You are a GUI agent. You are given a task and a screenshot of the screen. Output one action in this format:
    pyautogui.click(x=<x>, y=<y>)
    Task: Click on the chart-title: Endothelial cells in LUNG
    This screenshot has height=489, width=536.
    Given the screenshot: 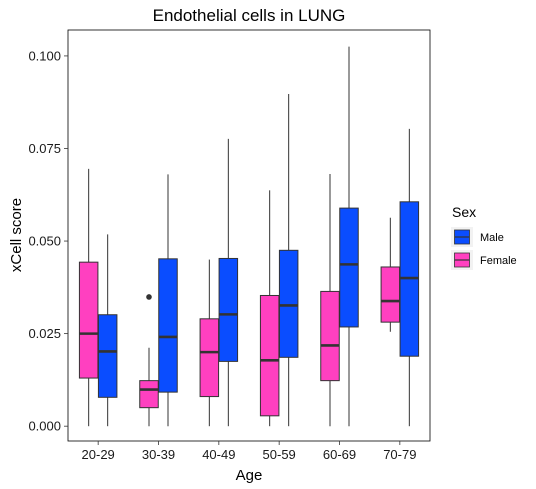 What is the action you would take?
    pyautogui.click(x=249, y=15)
    